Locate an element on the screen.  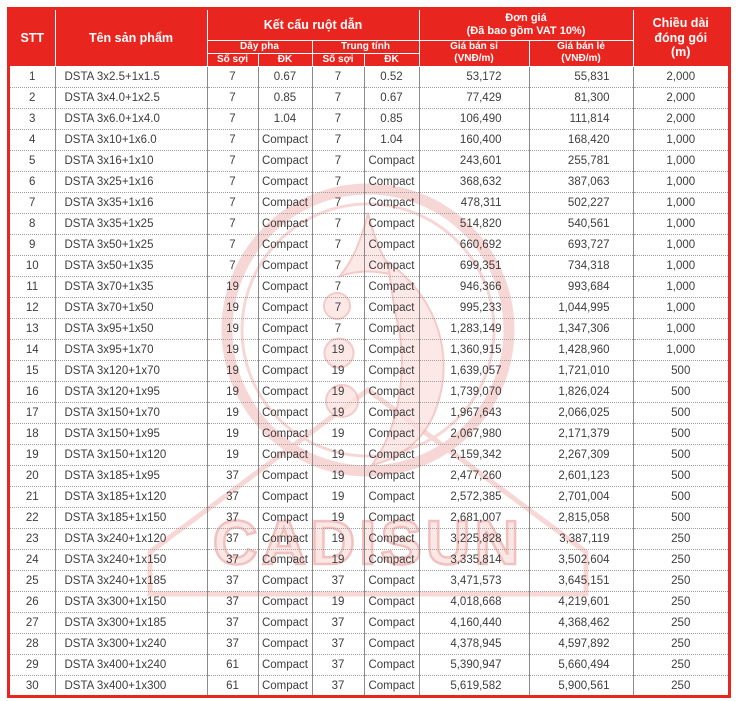
cell-product-name: DSTA 3x4.0+1x2.5 is located at coordinates (131, 98).